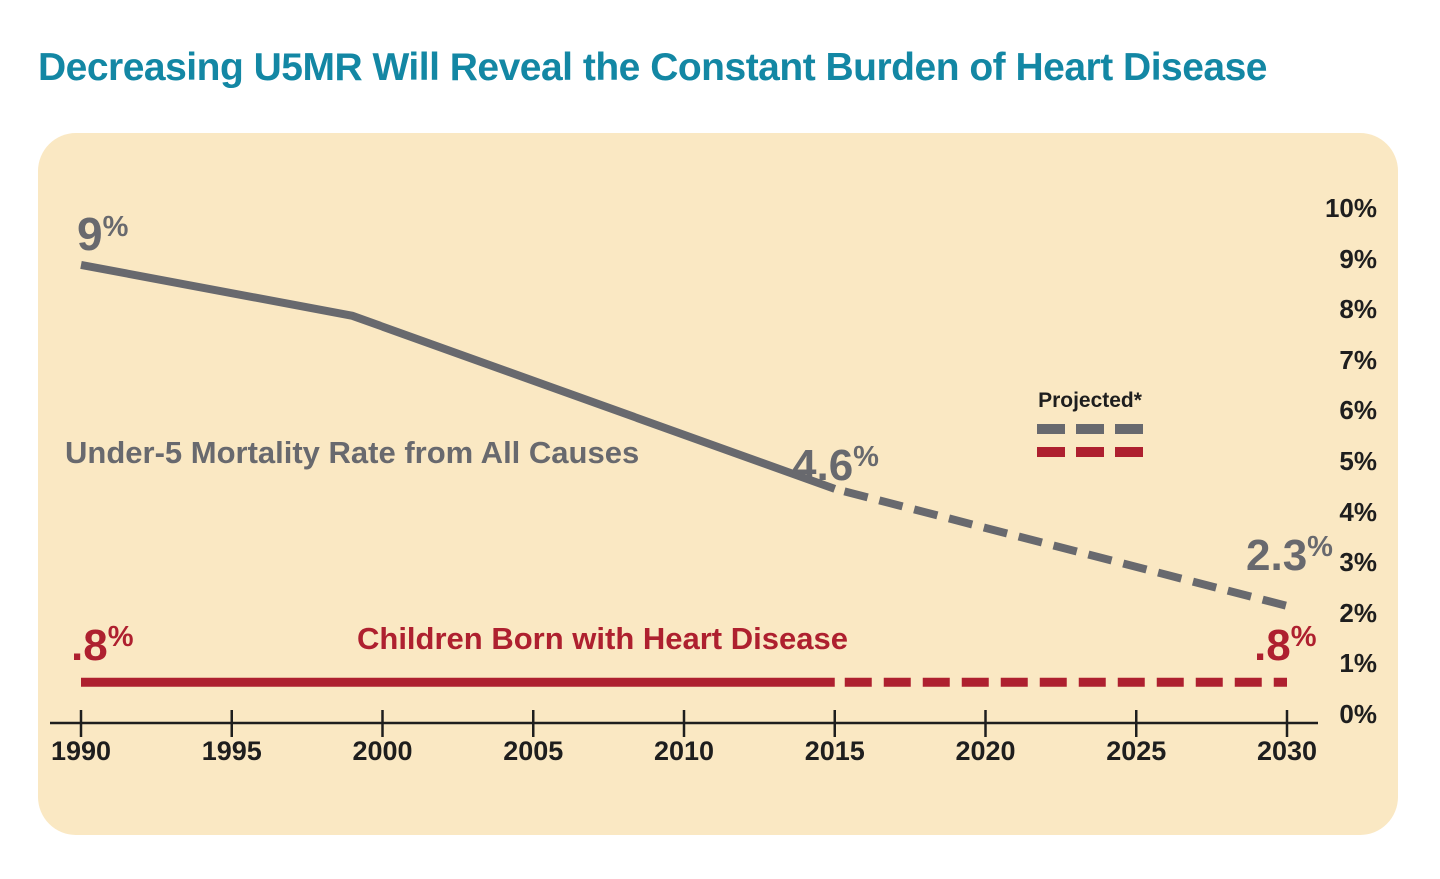 The width and height of the screenshot is (1440, 879). I want to click on x-axis-label: 2000, so click(382, 751).